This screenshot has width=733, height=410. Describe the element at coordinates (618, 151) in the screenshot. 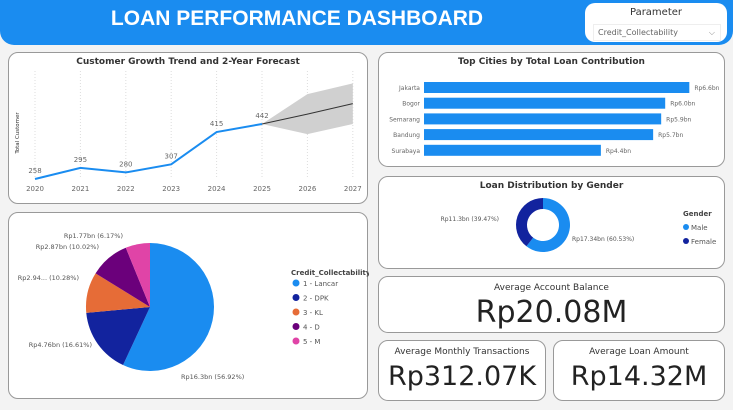

I see `data-label: Rp4.4bn` at that location.